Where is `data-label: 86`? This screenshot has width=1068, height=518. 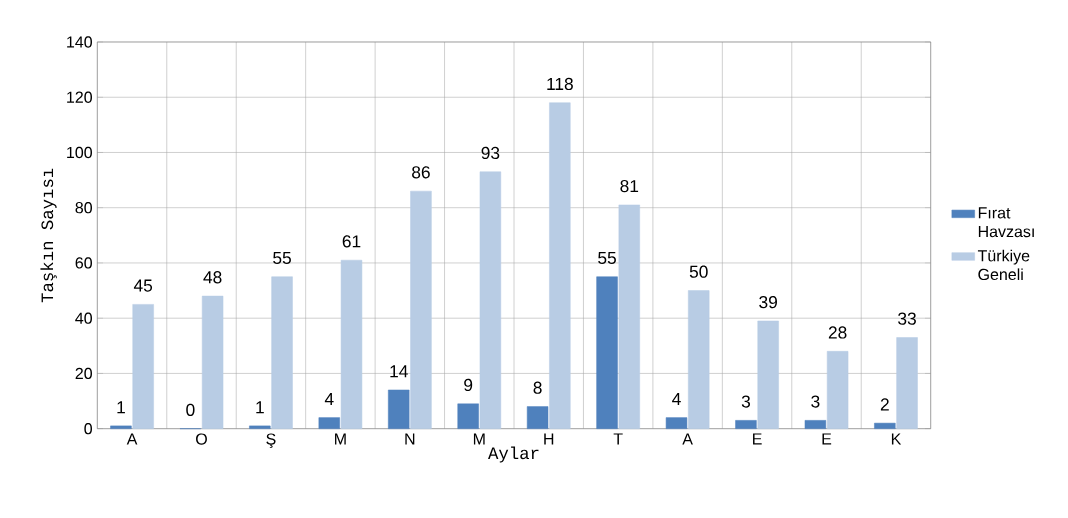
data-label: 86 is located at coordinates (421, 172).